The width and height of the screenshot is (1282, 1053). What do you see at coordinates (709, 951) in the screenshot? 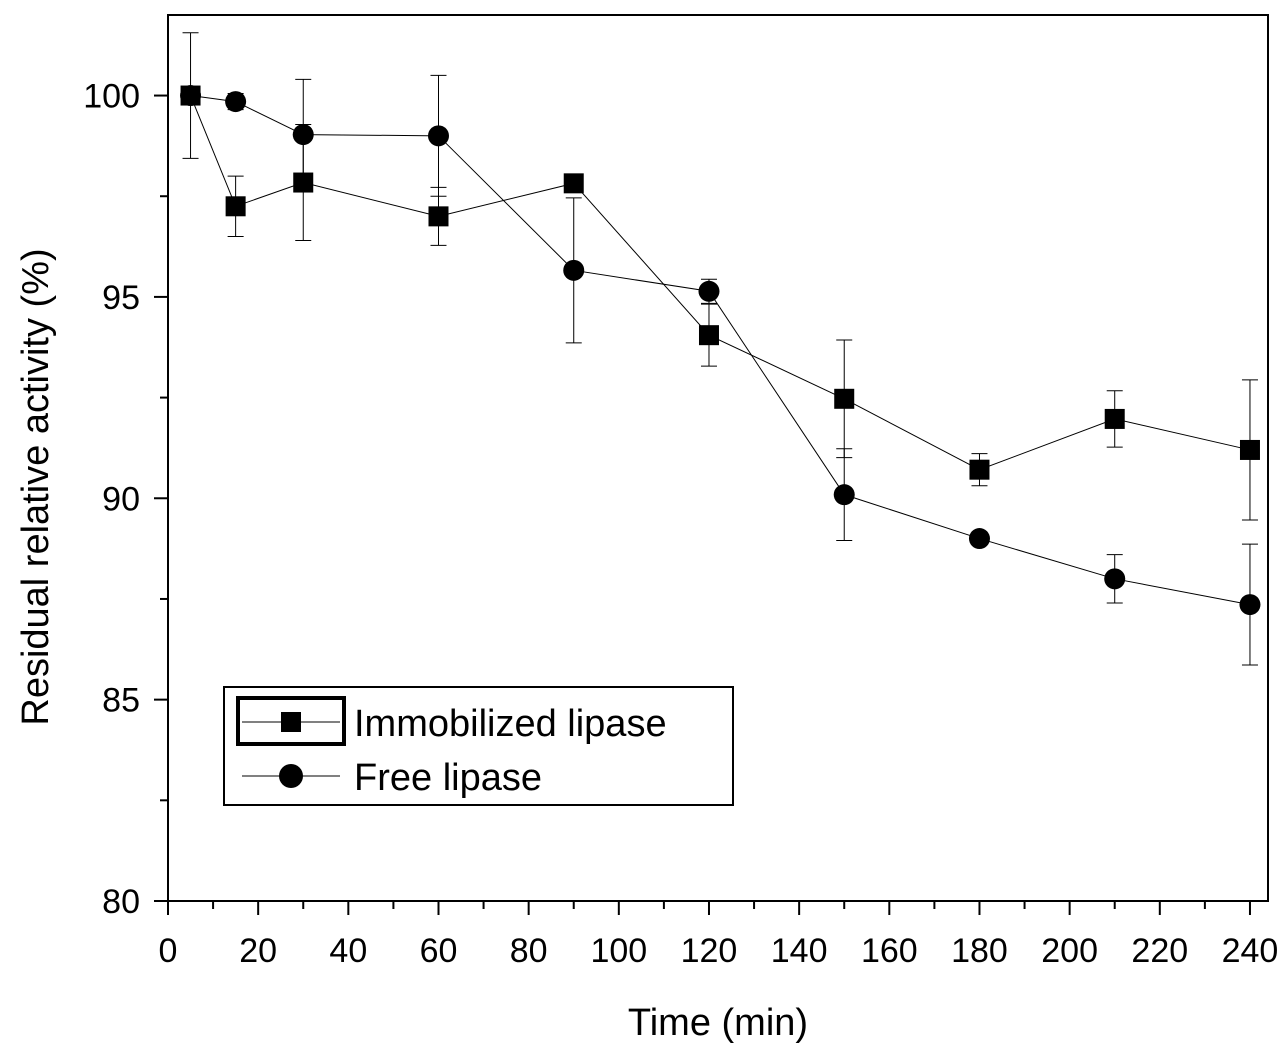
I see `x-tick-label: 120` at bounding box center [709, 951].